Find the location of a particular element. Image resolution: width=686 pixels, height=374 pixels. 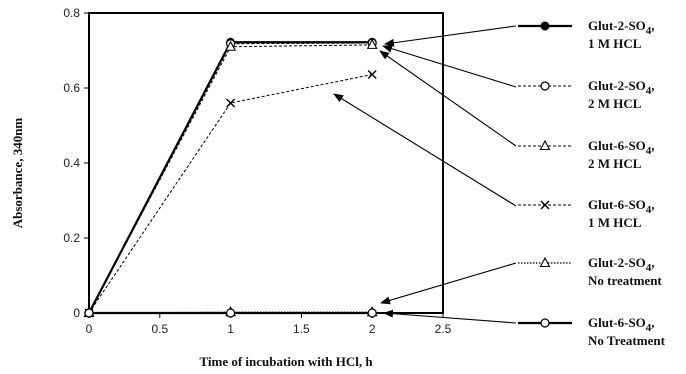

x-tick-label: 2 is located at coordinates (372, 329).